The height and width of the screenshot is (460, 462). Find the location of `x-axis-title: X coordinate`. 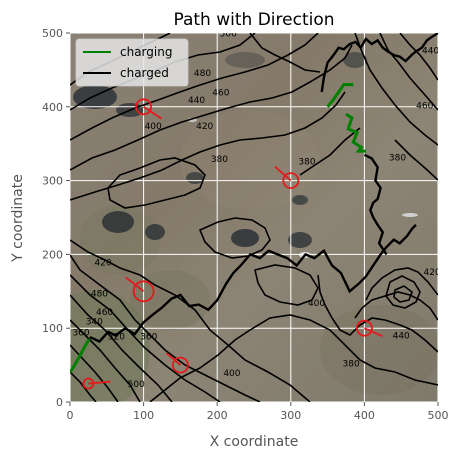

x-axis-title: X coordinate is located at coordinates (254, 442).